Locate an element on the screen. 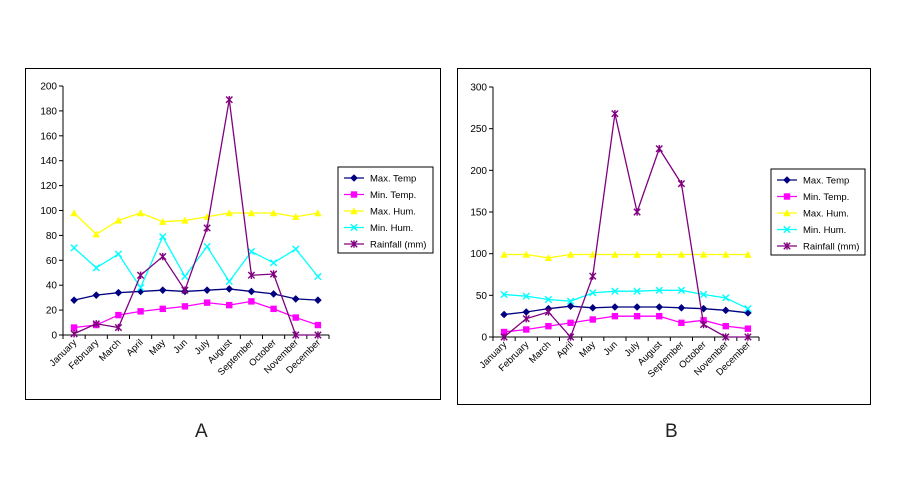  y-tick-label: 60 is located at coordinates (52, 261).